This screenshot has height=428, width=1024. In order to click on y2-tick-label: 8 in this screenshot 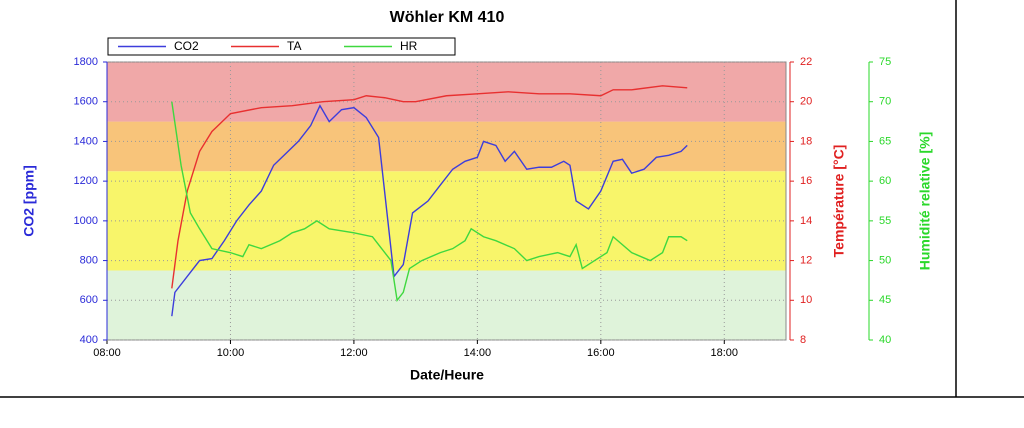, I will do `click(803, 340)`.